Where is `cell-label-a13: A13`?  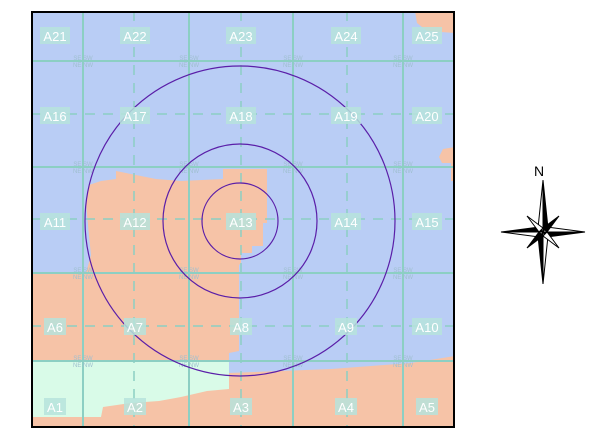
cell-label-a13: A13 is located at coordinates (240, 222).